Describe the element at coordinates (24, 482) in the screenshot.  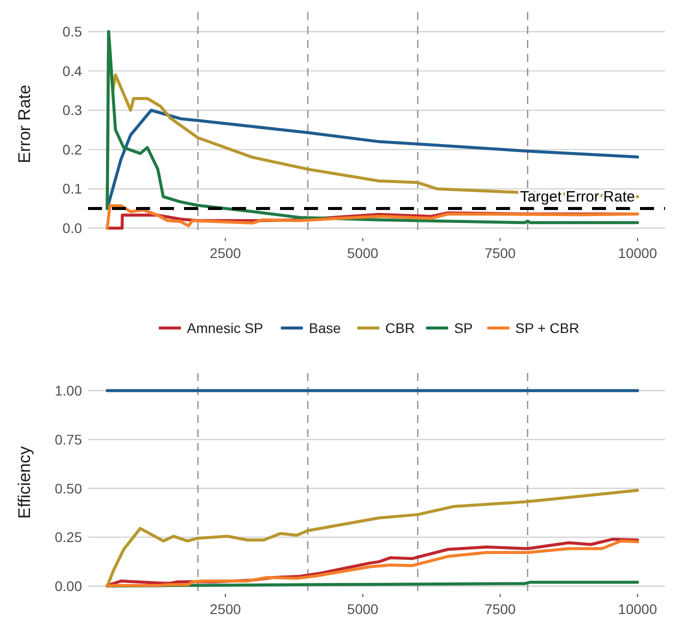
I see `y-axis-title: Efficiency` at that location.